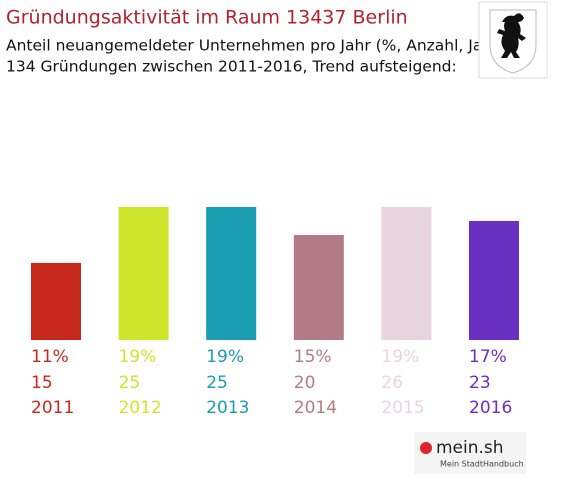 The width and height of the screenshot is (562, 482). I want to click on count-label: 20, so click(305, 383).